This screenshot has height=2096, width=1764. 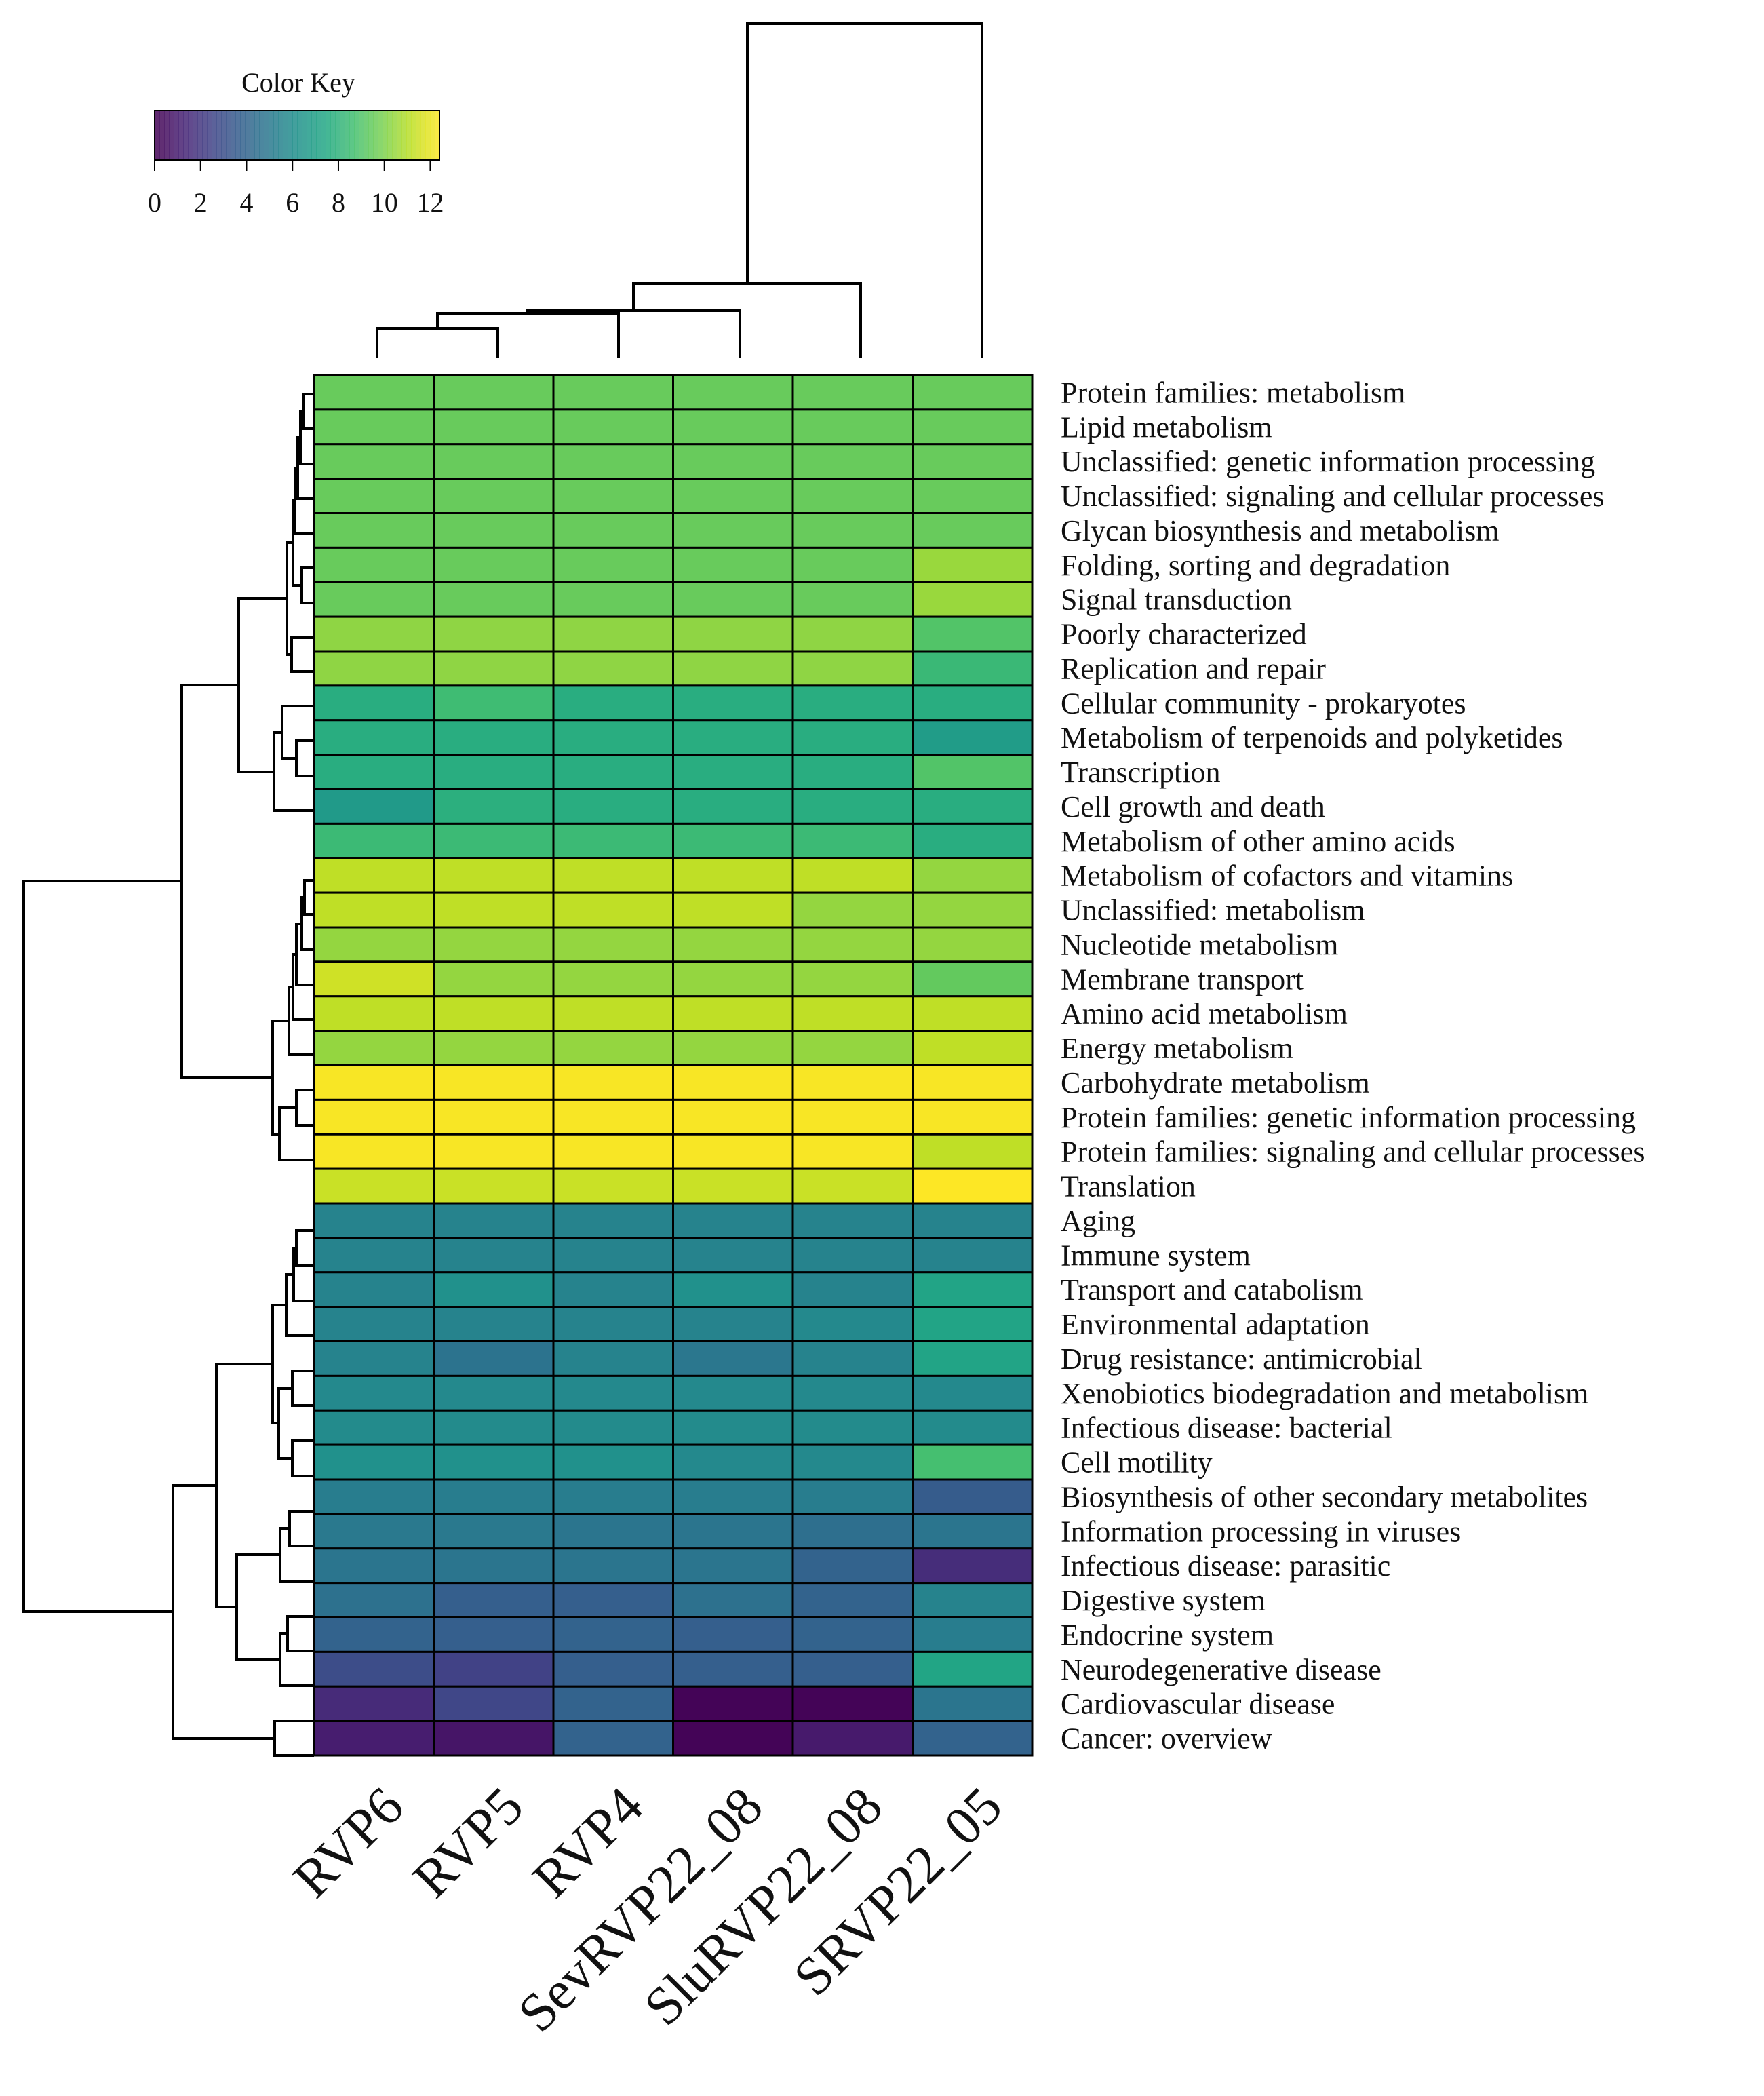 I want to click on color-key-title: Color Key, so click(x=298, y=83).